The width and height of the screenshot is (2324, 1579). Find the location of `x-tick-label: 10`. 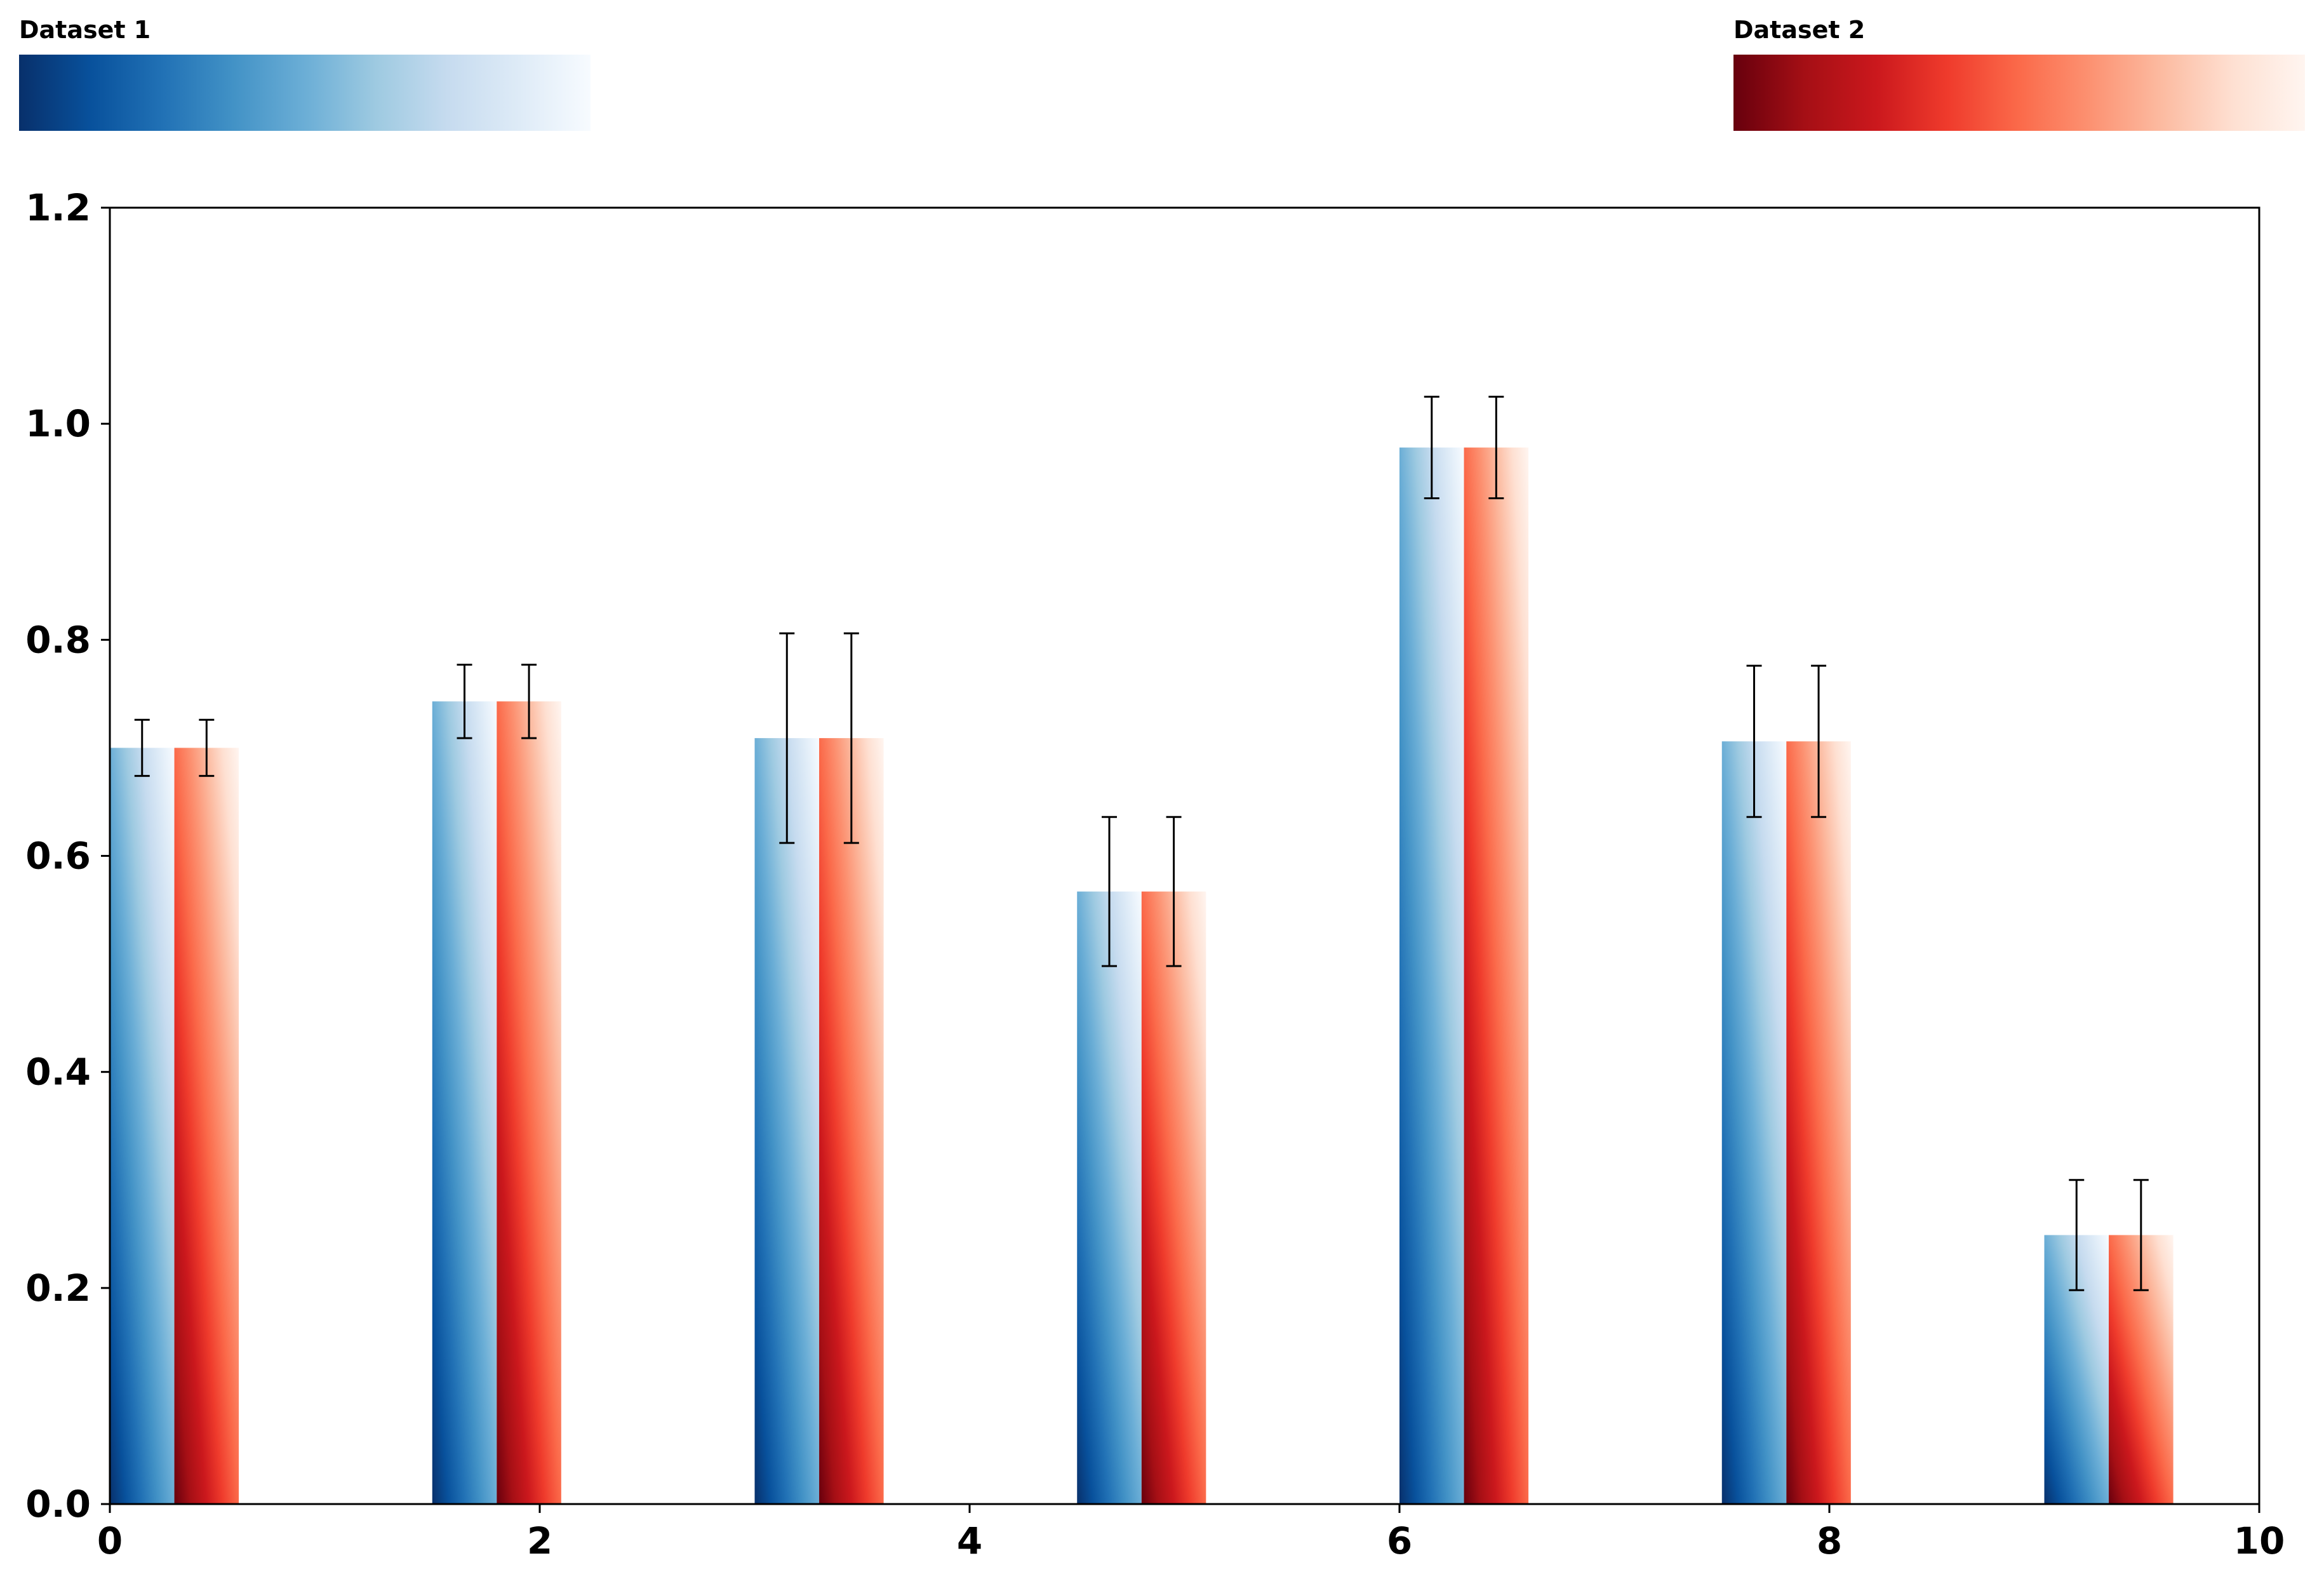

x-tick-label: 10 is located at coordinates (2259, 1540).